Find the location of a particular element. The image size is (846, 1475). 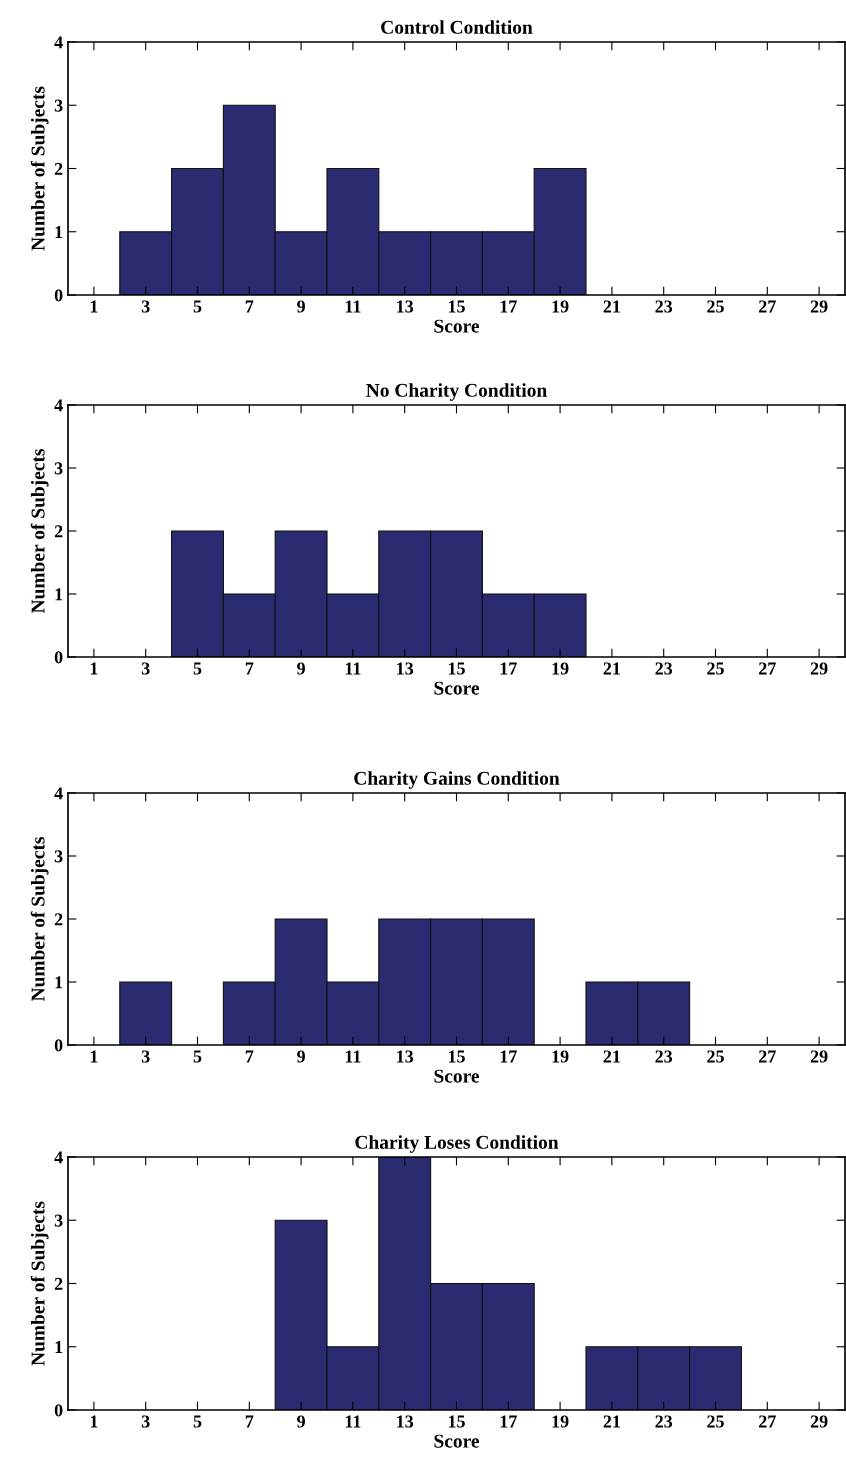

chart-title: No Charity Condition is located at coordinates (456, 392).